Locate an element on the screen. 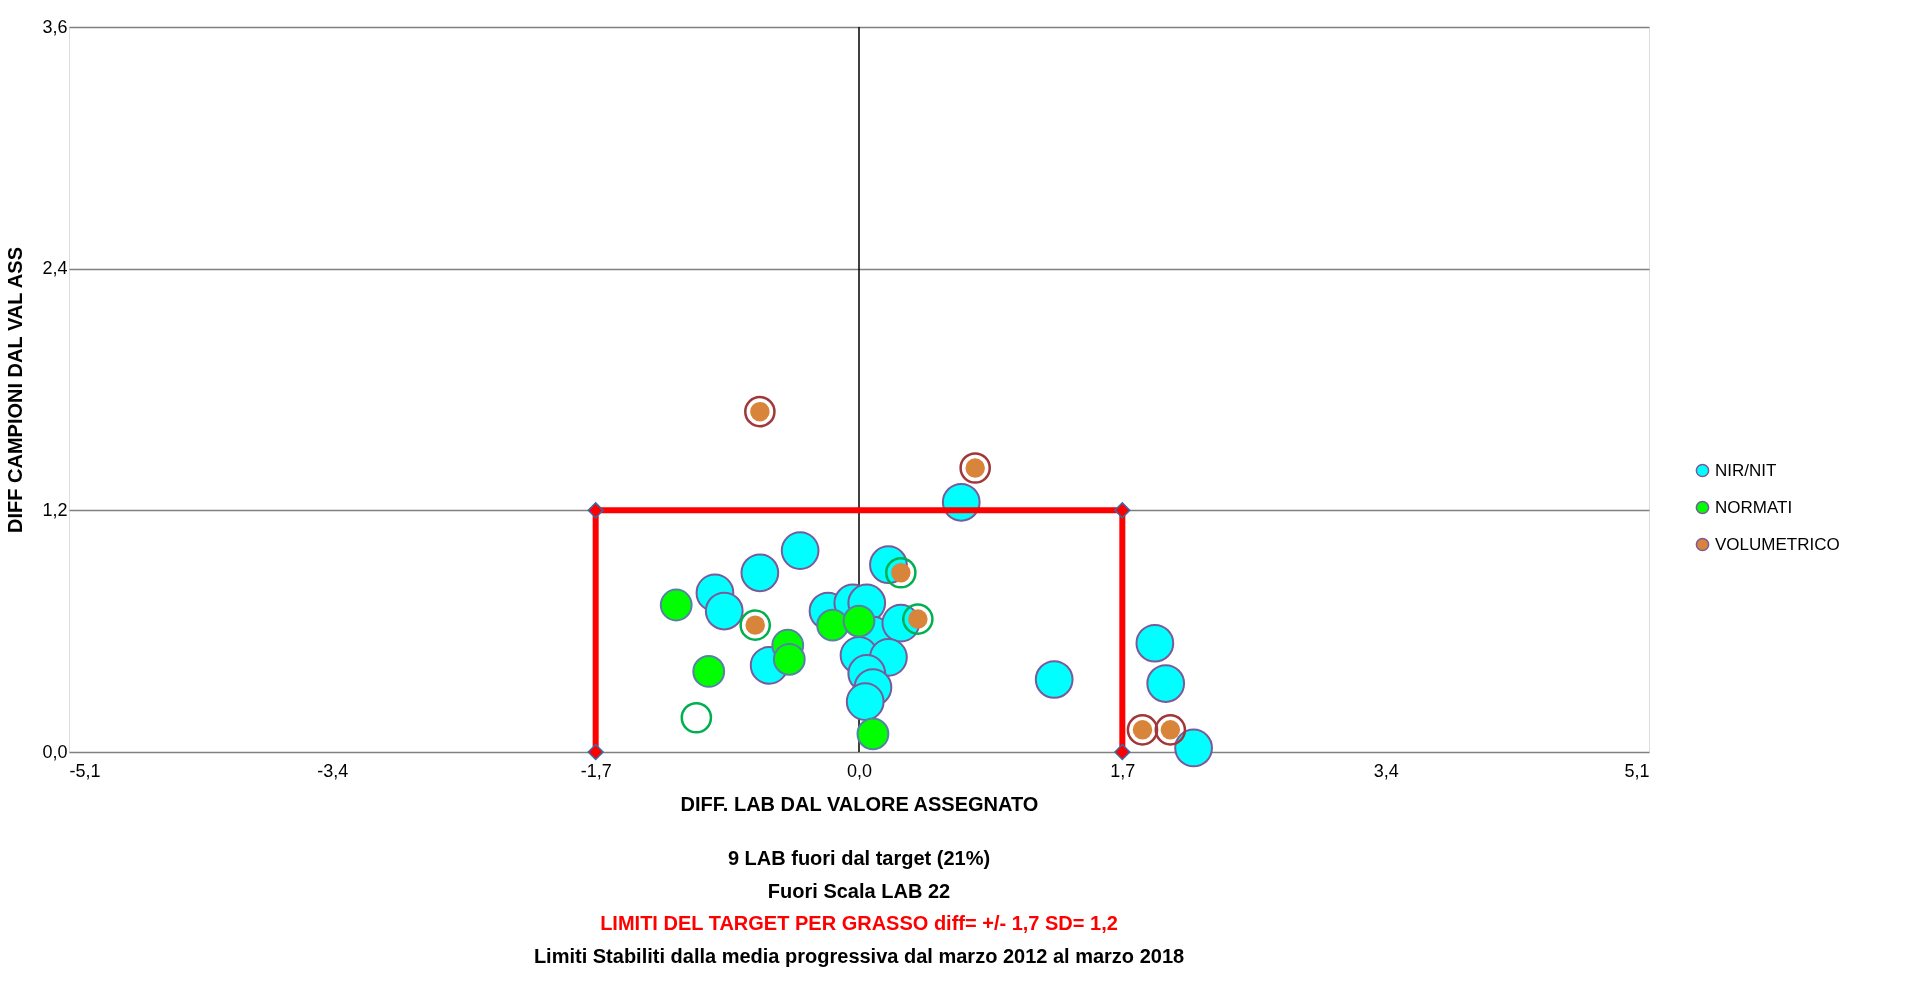  text: Limiti Stabiliti dalla media progressiva dal marzo 2012 al marzo 2018 is located at coordinates (859, 955).